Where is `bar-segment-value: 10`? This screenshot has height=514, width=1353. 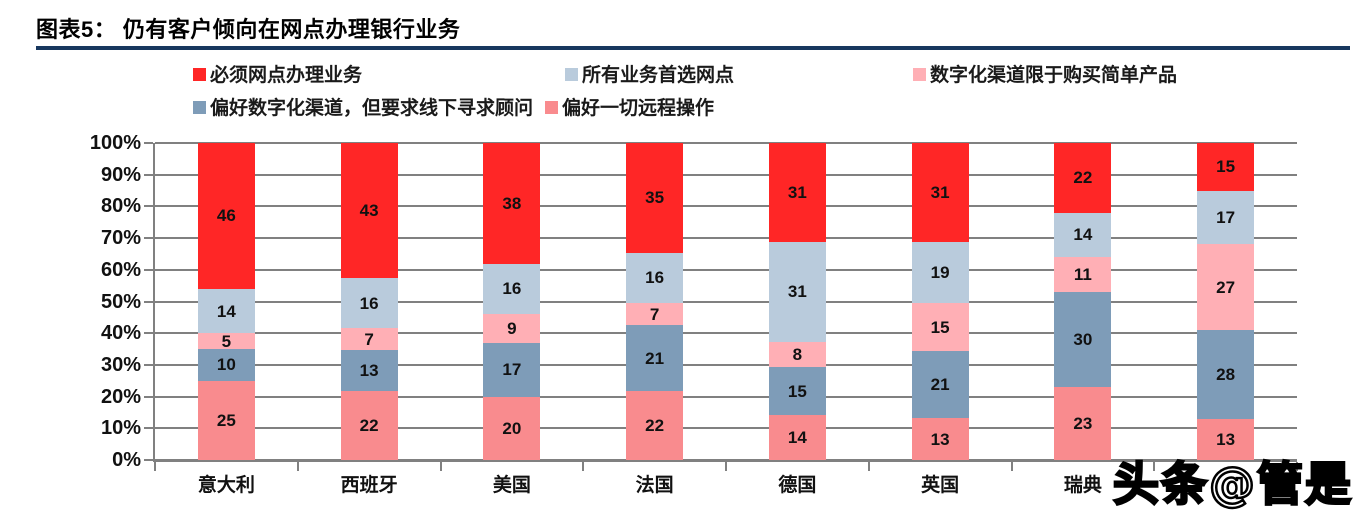 bar-segment-value: 10 is located at coordinates (226, 365).